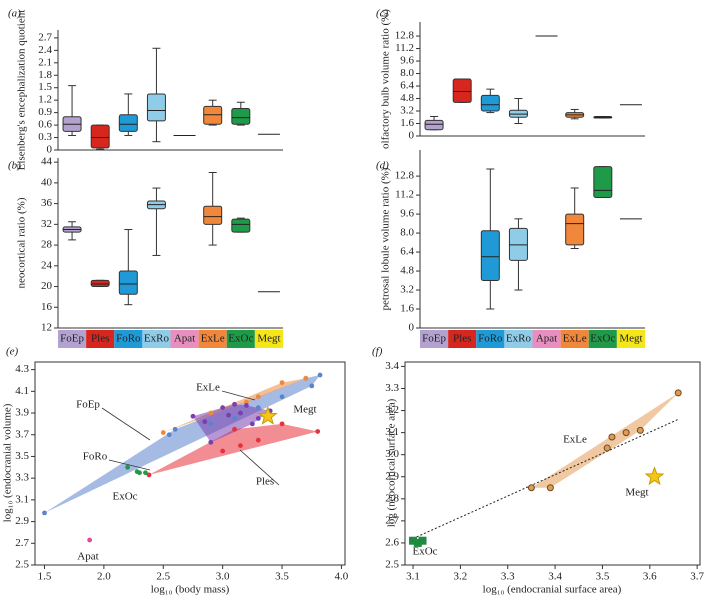  I want to click on x-tick-label: FoEp, so click(72, 339).